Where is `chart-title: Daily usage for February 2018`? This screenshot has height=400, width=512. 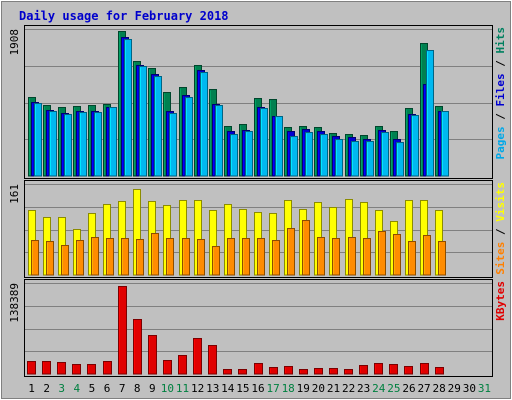 chart-title: Daily usage for February 2018 is located at coordinates (124, 16).